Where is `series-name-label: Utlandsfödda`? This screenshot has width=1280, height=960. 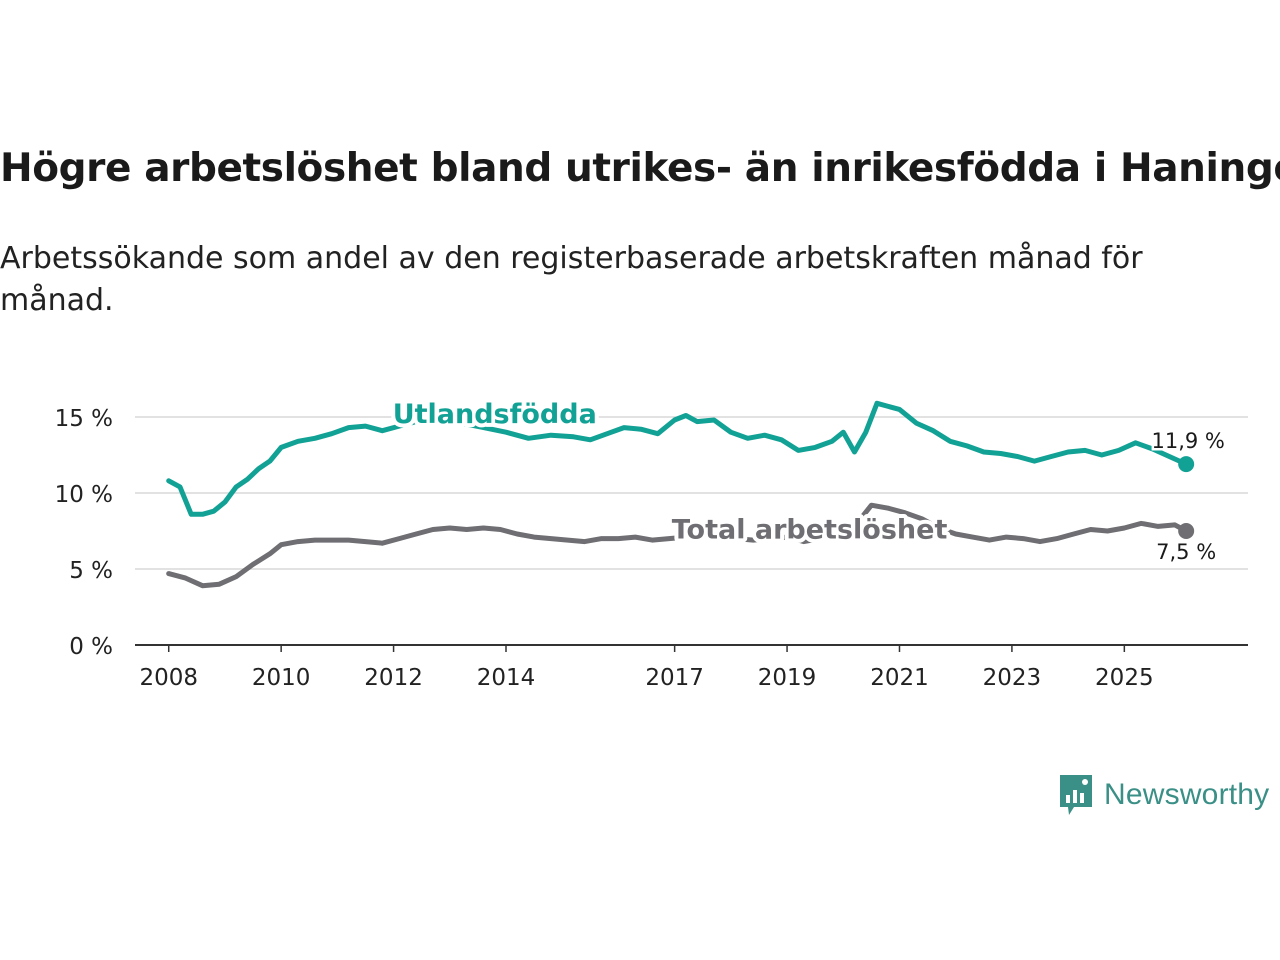
series-name-label: Utlandsfödda is located at coordinates (495, 414).